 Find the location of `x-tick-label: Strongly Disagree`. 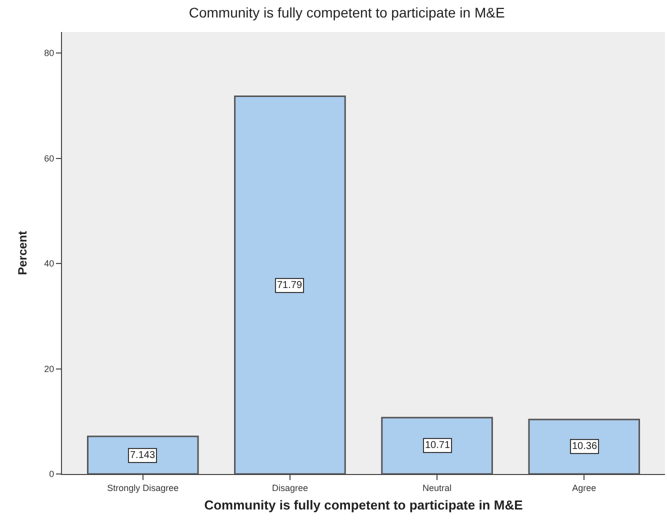

x-tick-label: Strongly Disagree is located at coordinates (143, 487).